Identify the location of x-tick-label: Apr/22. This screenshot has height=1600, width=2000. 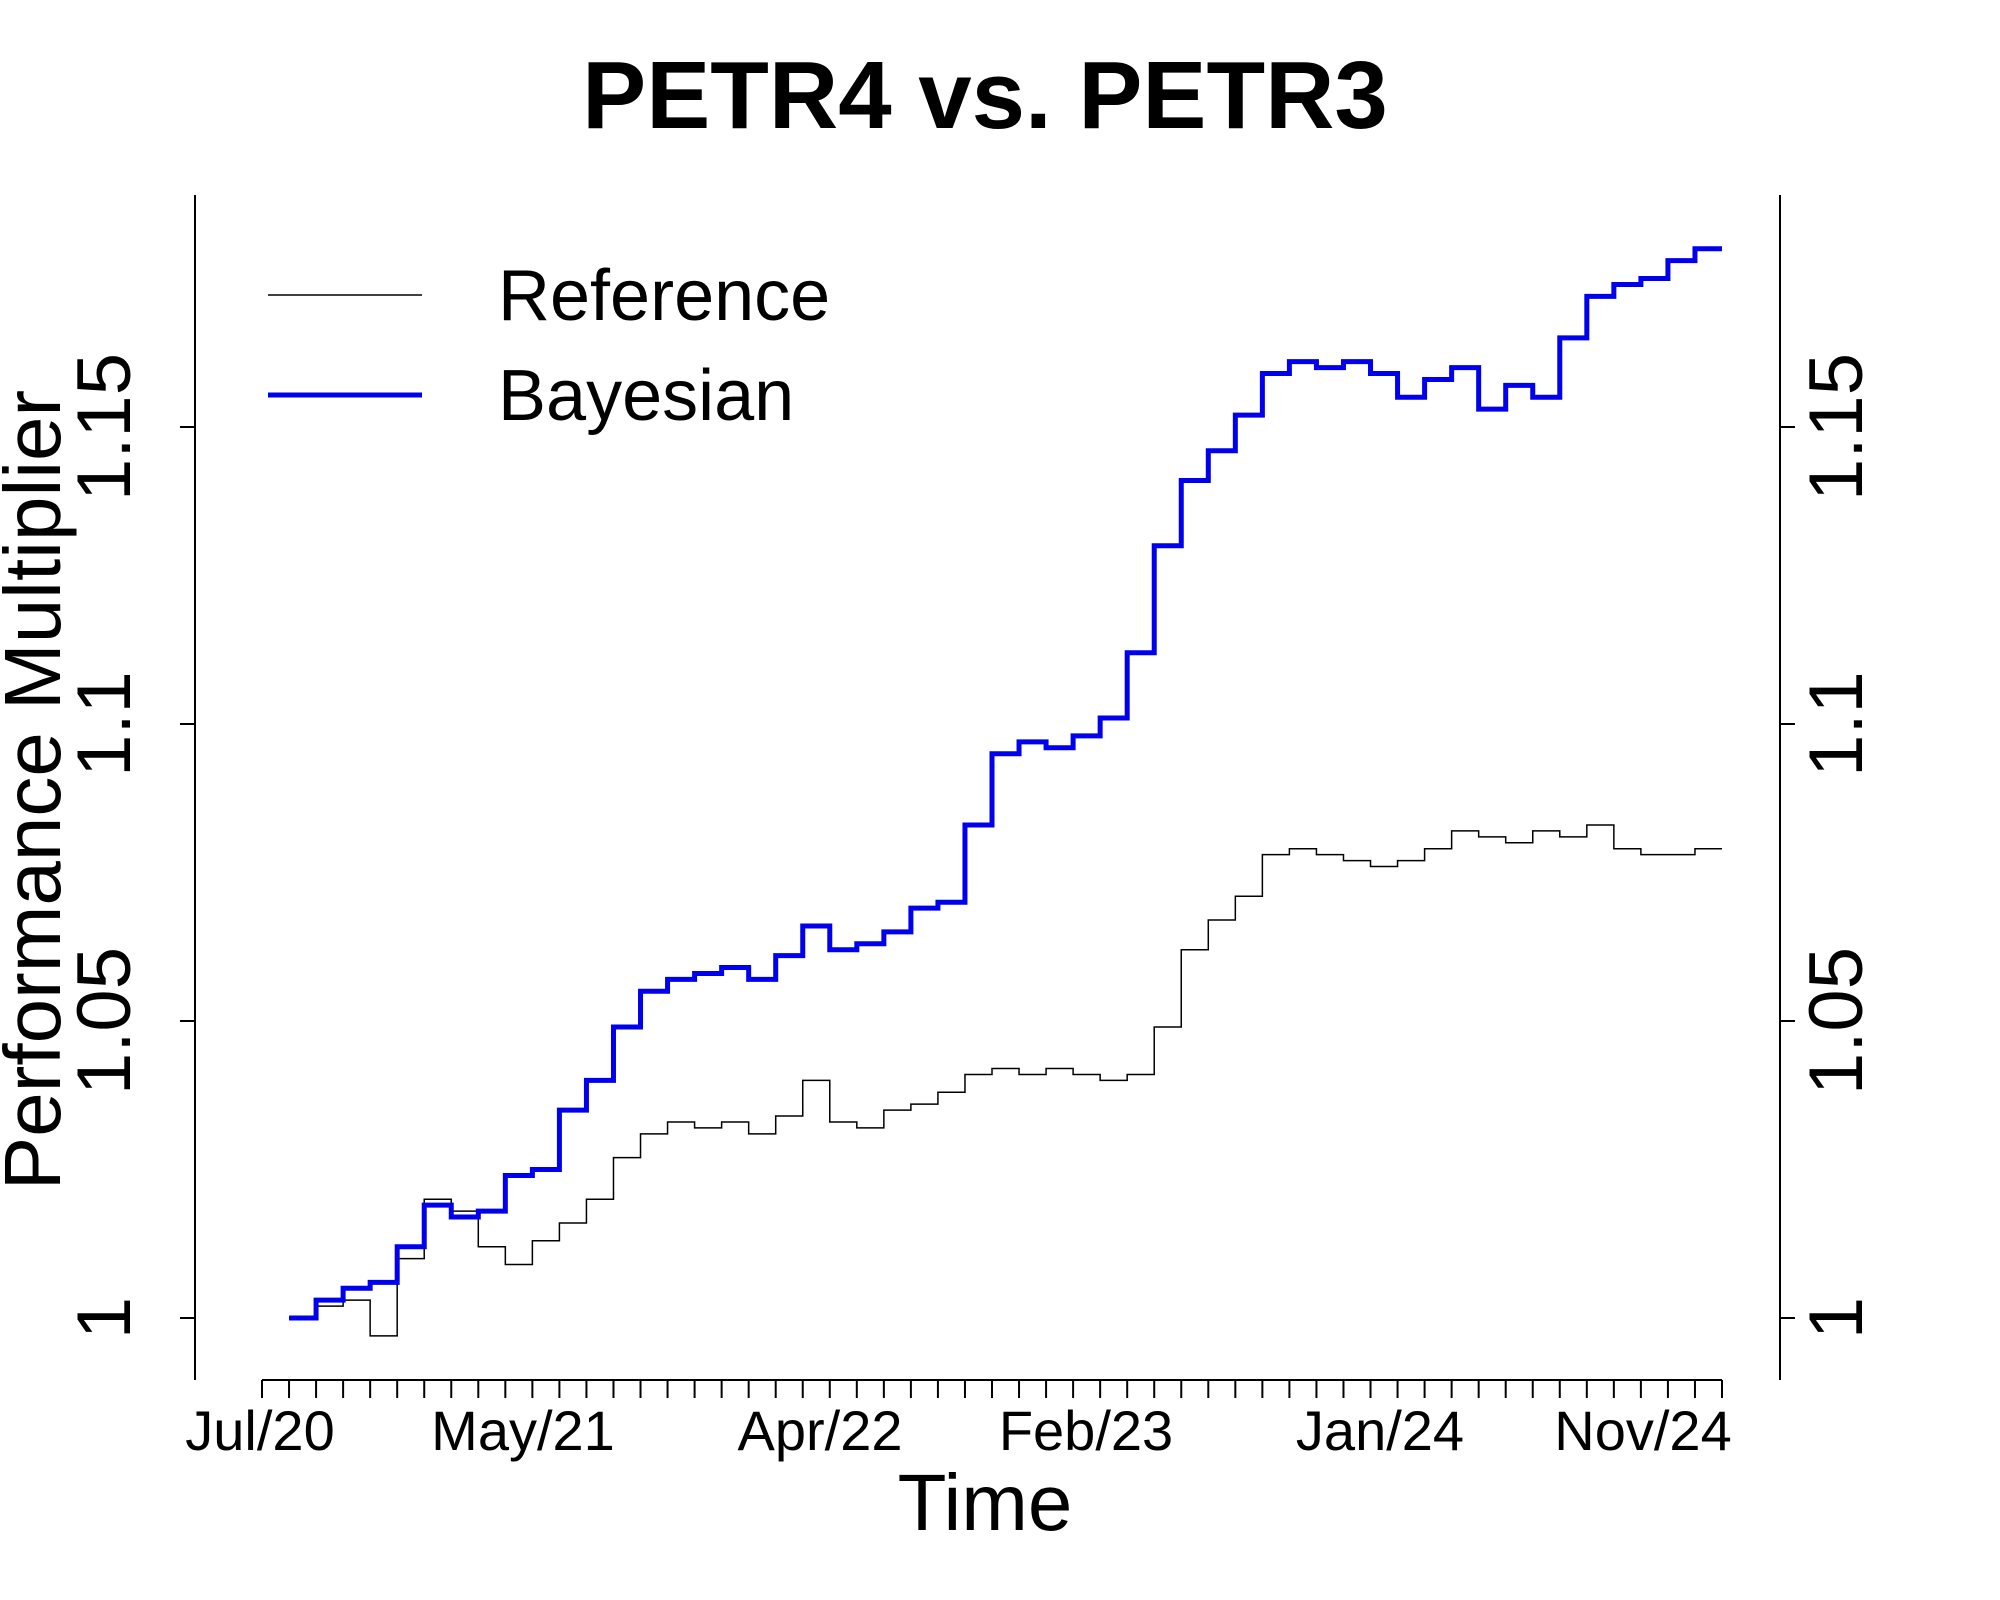
(820, 1430).